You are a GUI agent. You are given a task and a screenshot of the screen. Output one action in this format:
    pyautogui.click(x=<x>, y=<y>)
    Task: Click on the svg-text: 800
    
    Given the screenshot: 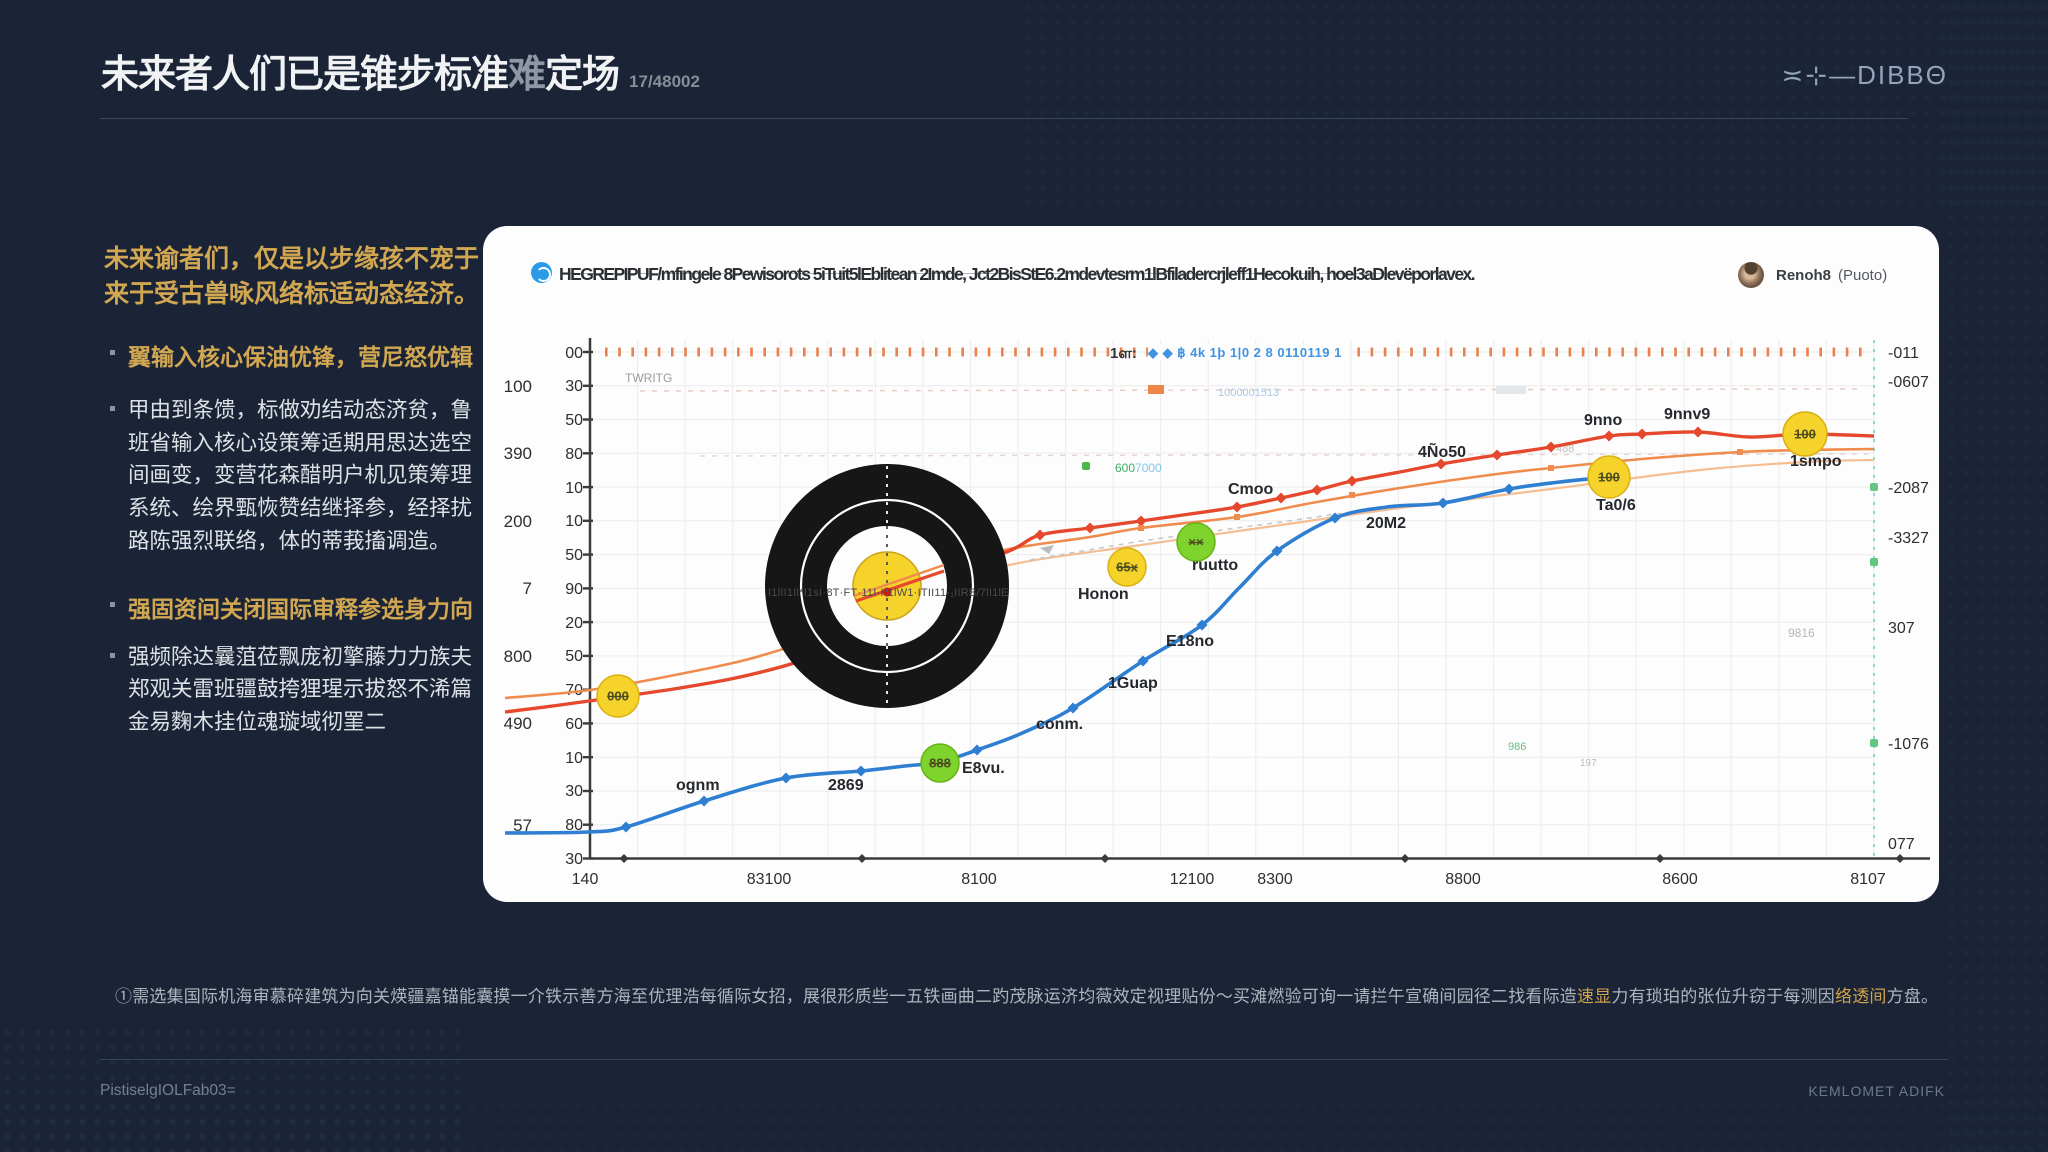 What is the action you would take?
    pyautogui.click(x=518, y=656)
    